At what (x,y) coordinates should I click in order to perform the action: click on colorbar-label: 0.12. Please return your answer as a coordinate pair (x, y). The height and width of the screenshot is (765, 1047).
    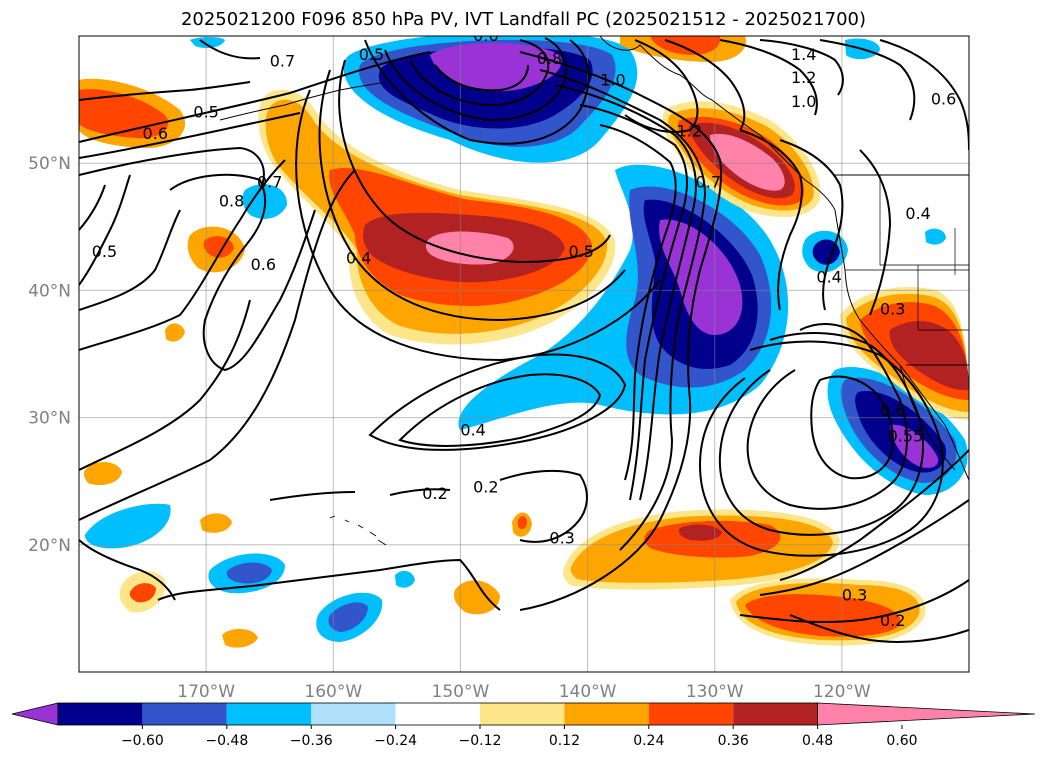
    Looking at the image, I should click on (564, 741).